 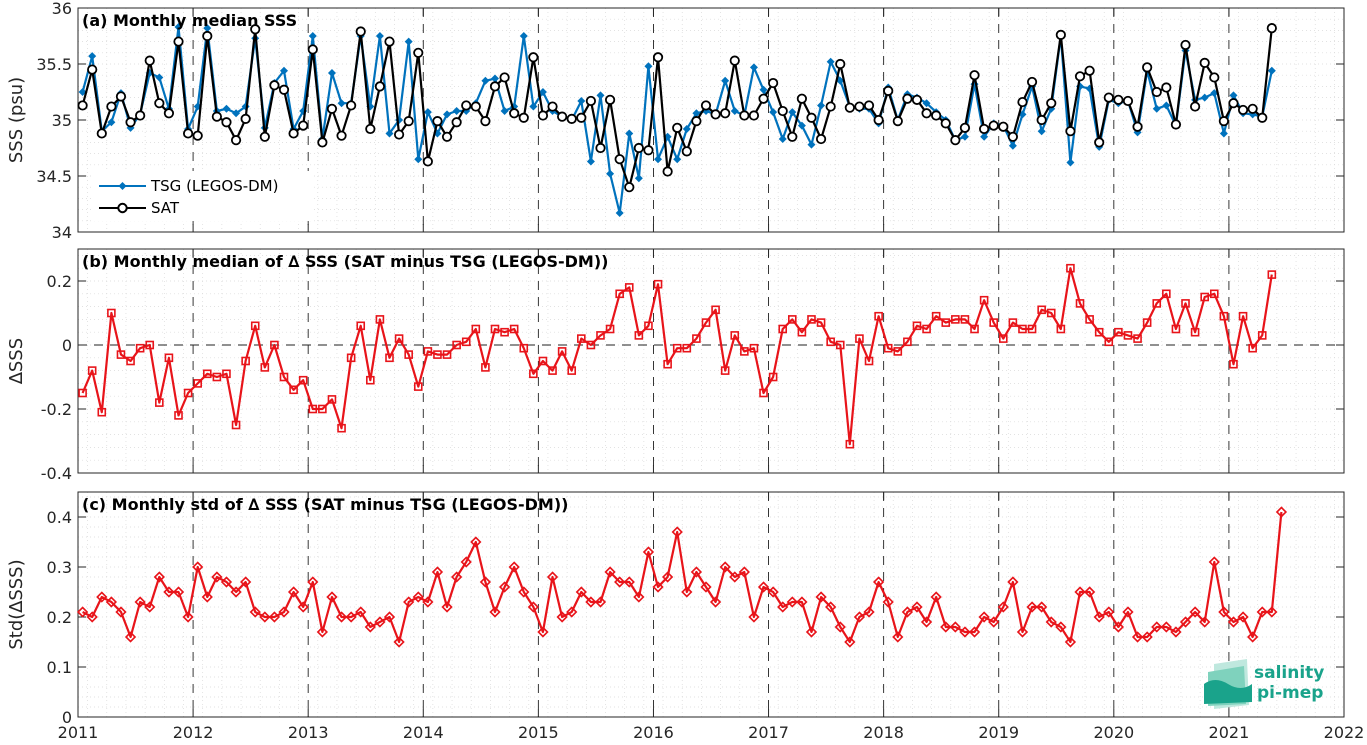 I want to click on x-tick-label: 2017, so click(x=768, y=732).